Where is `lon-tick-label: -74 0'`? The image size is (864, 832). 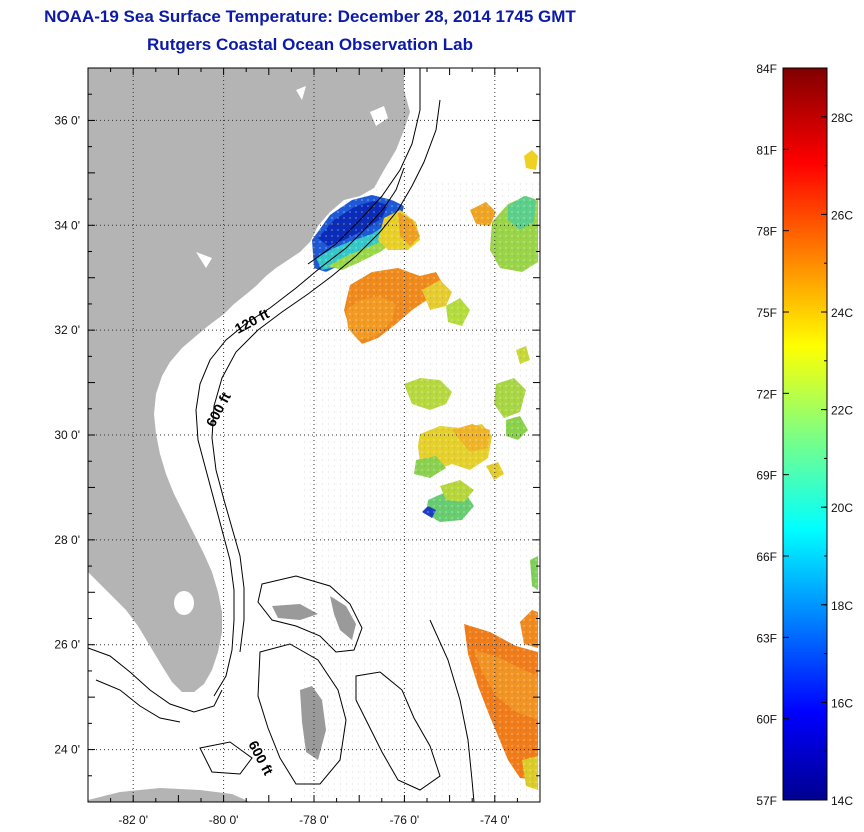
lon-tick-label: -74 0' is located at coordinates (495, 820).